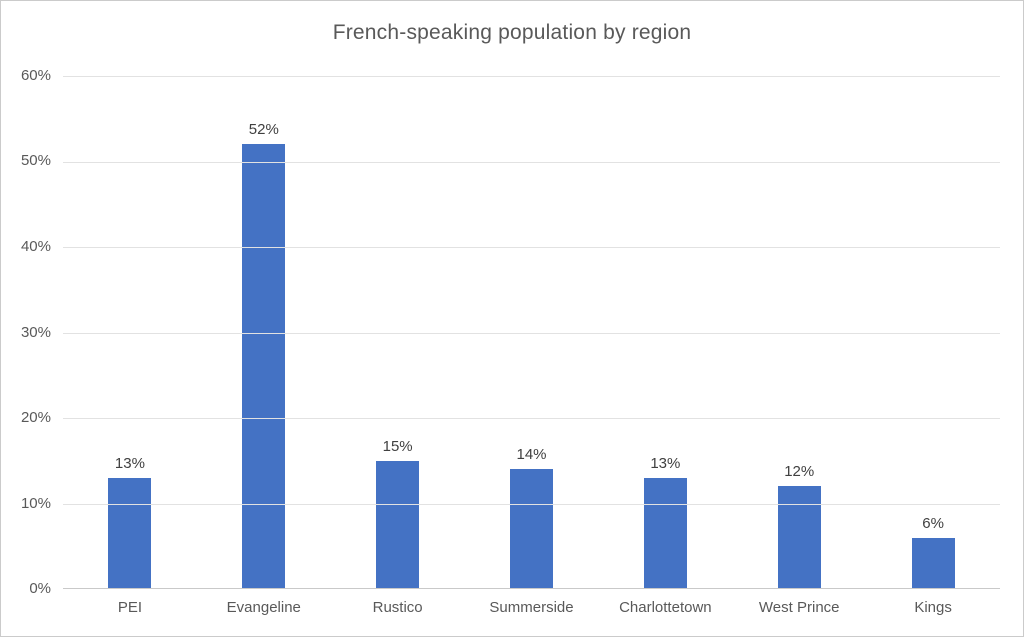 Image resolution: width=1024 pixels, height=637 pixels. What do you see at coordinates (35, 503) in the screenshot?
I see `y-tick-label: 10%` at bounding box center [35, 503].